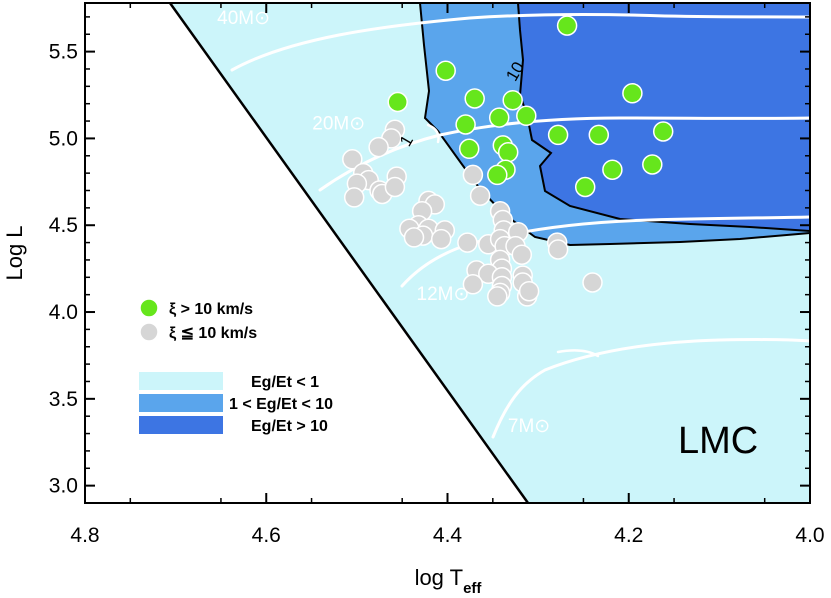  What do you see at coordinates (628, 535) in the screenshot?
I see `x-tick-label: 4.2` at bounding box center [628, 535].